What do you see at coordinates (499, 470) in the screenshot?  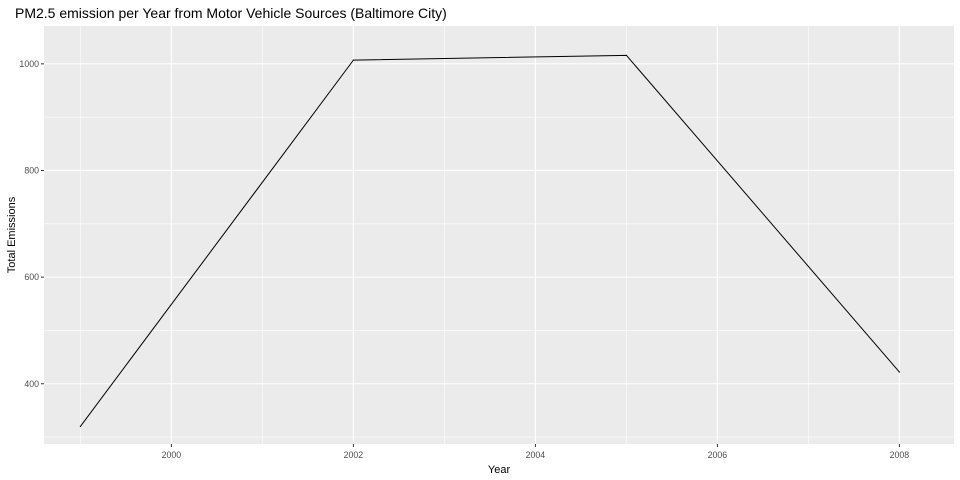 I see `x-axis-title: Year` at bounding box center [499, 470].